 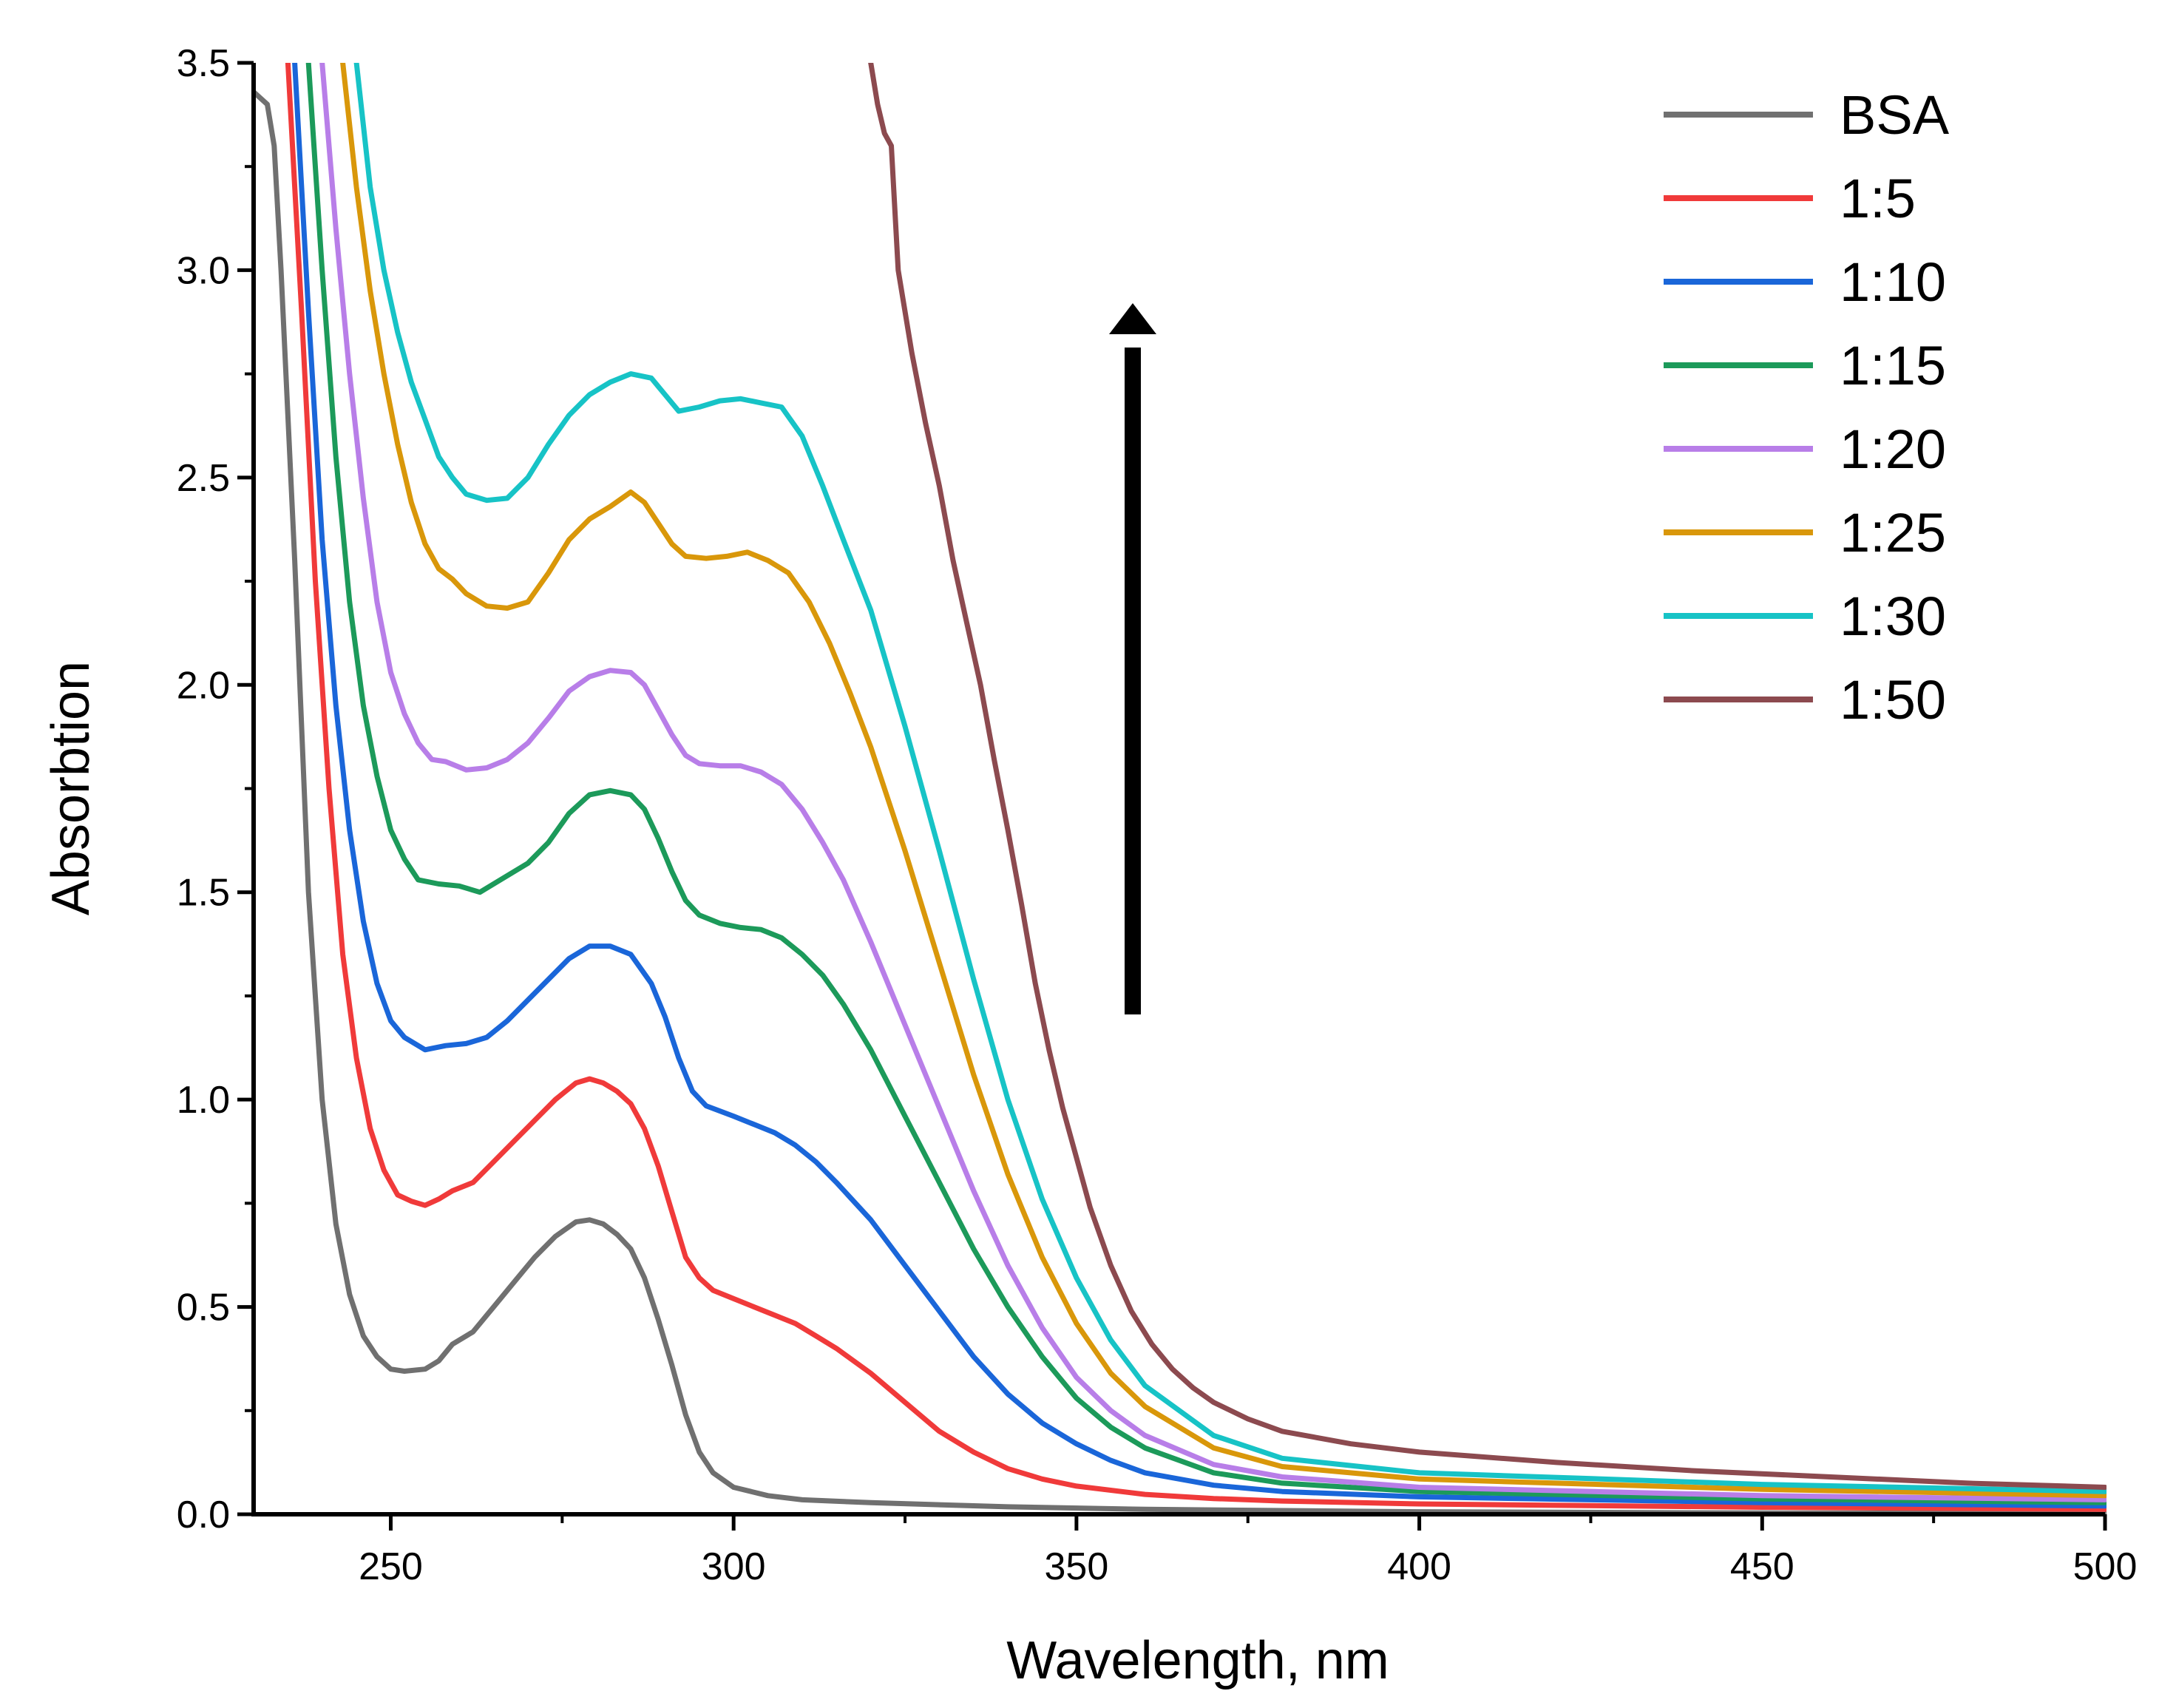 What do you see at coordinates (1419, 1566) in the screenshot?
I see `x-tick-label: 400` at bounding box center [1419, 1566].